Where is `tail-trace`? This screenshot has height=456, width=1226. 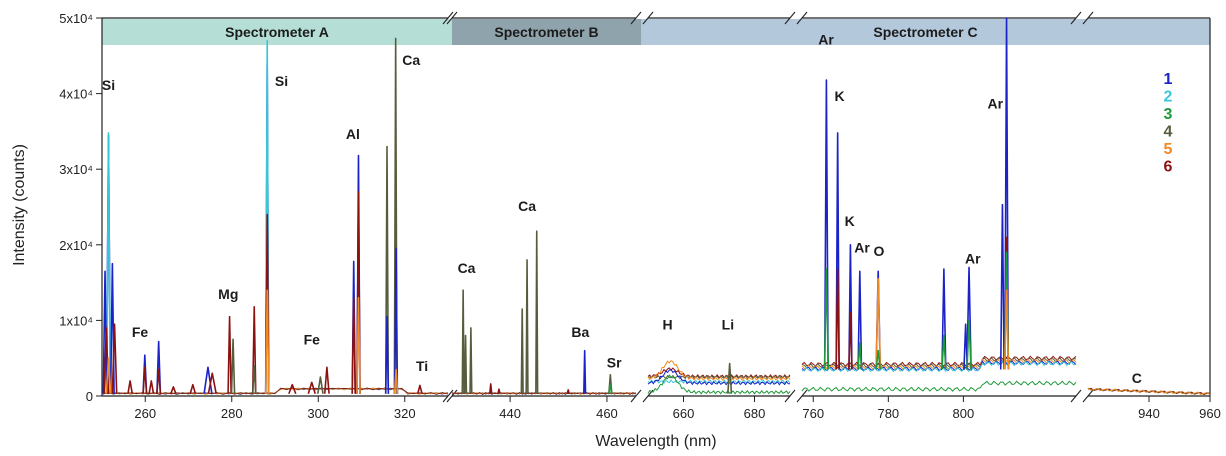
tail-trace is located at coordinates (1149, 391).